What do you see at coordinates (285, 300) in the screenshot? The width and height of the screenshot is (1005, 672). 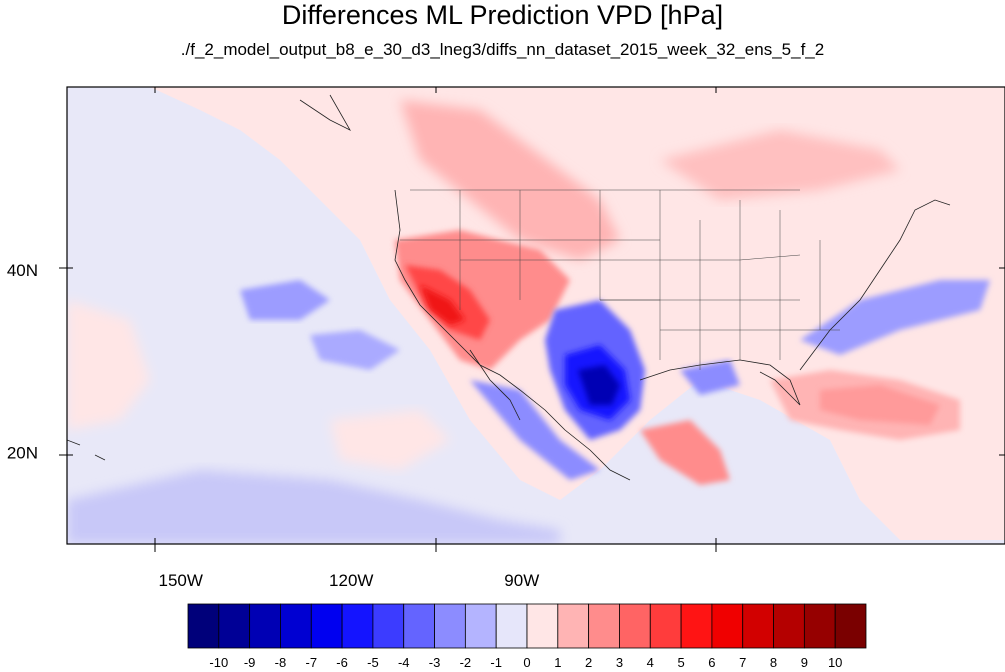 I see `east-pacific-negative` at bounding box center [285, 300].